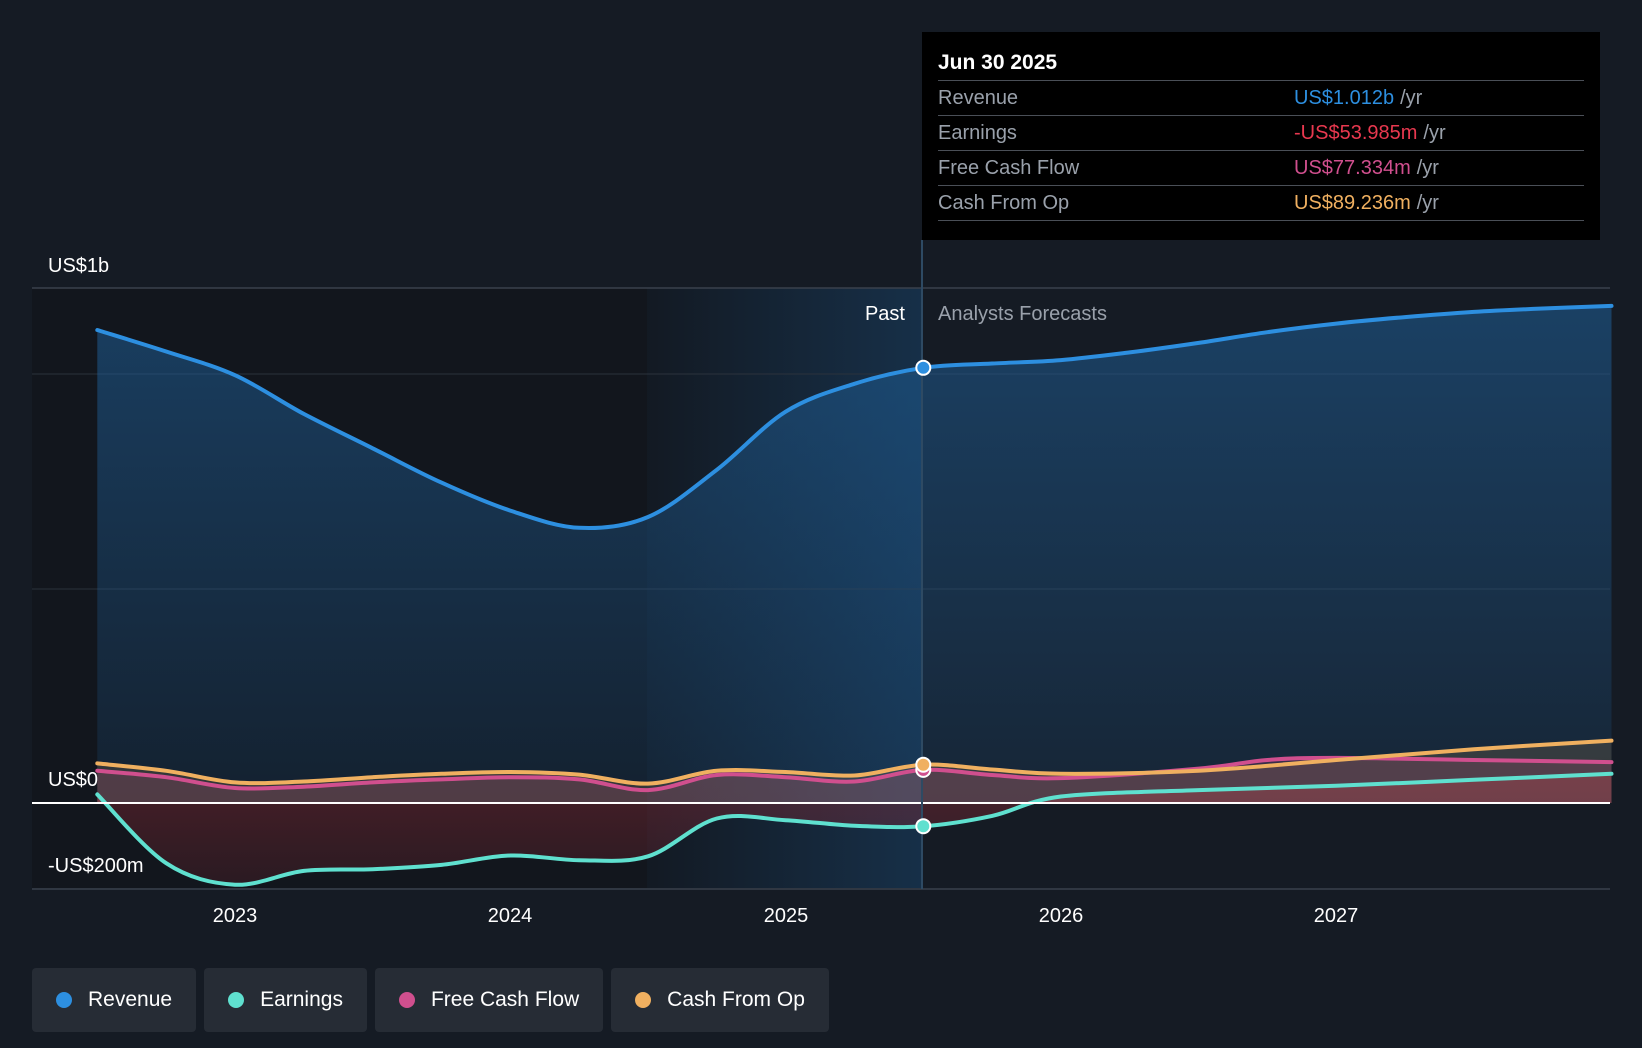 This screenshot has height=1048, width=1642. I want to click on tooltip-row-earnings: Earnings -US$53.985m /yr, so click(1261, 133).